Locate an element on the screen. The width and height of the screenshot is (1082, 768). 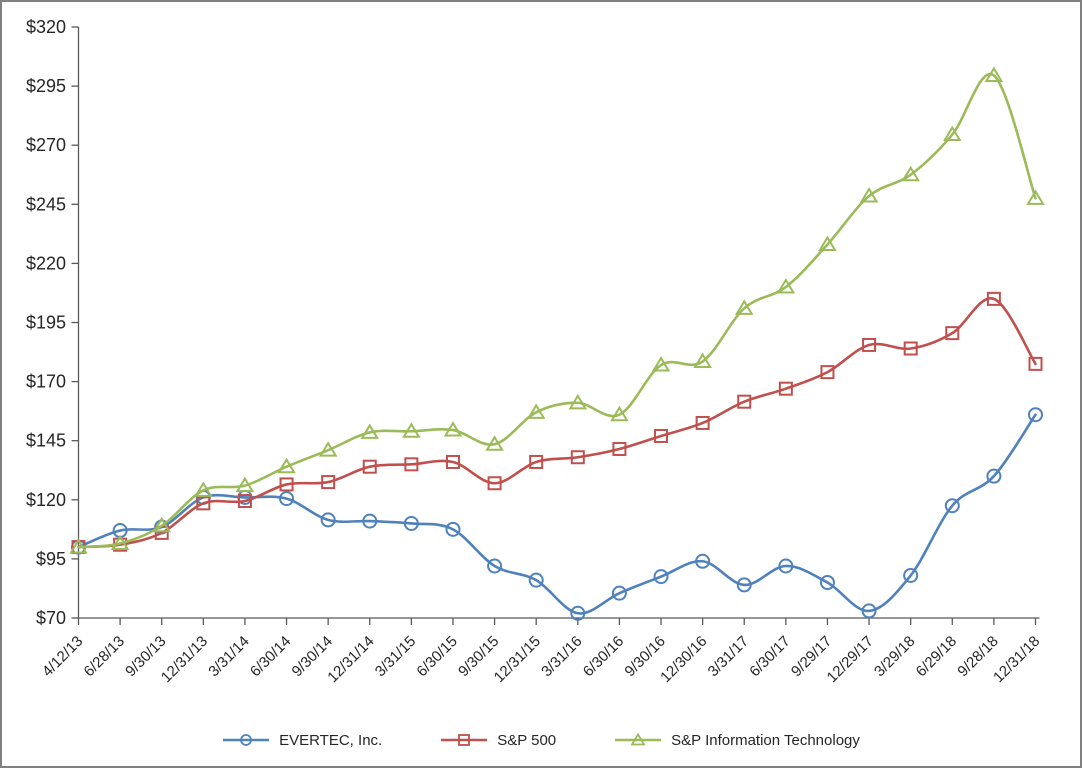
x-tick-label: 6/28/13 is located at coordinates (104, 656).